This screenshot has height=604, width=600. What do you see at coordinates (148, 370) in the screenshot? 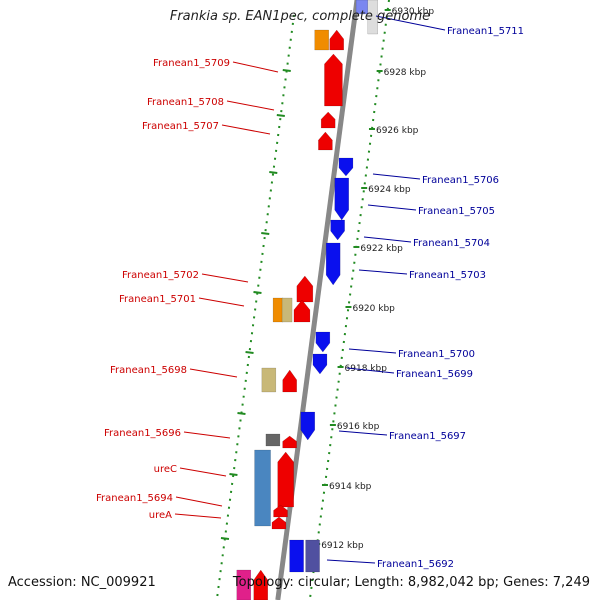
I see `left-gene-label: Franean1_5698` at bounding box center [148, 370].